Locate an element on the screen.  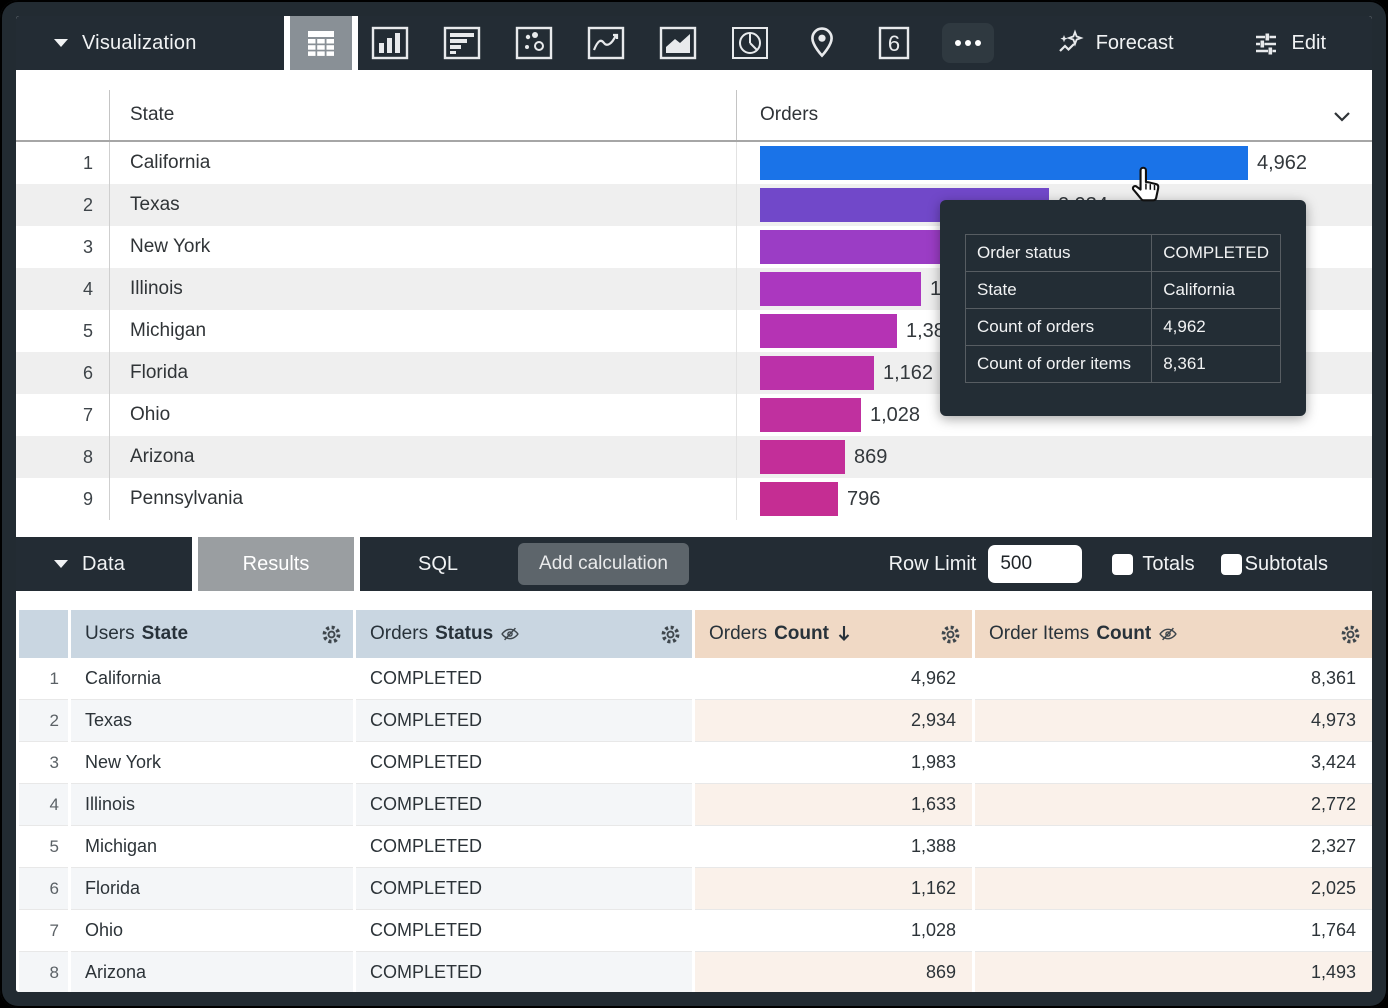
sort-desc-icon is located at coordinates (844, 633).